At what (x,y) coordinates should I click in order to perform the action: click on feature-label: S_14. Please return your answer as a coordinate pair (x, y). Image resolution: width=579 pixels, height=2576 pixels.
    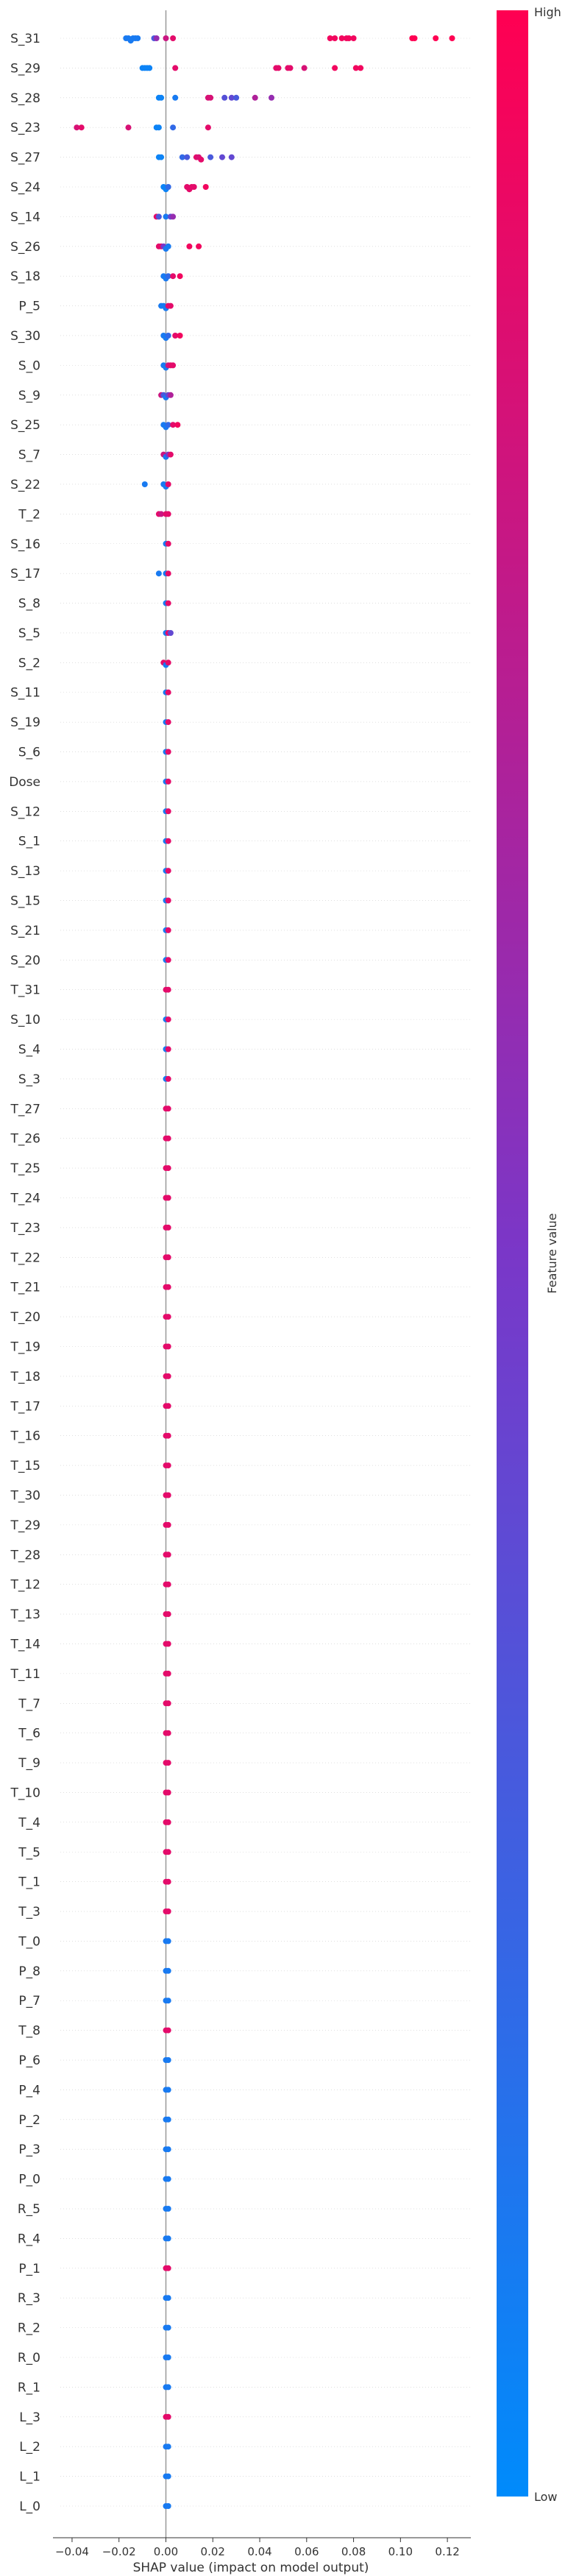
    Looking at the image, I should click on (25, 217).